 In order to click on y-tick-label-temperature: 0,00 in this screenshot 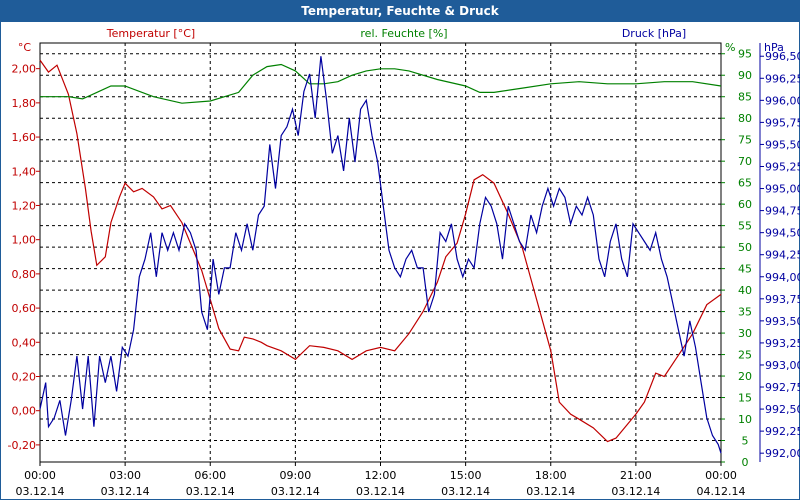, I will do `click(24, 411)`.